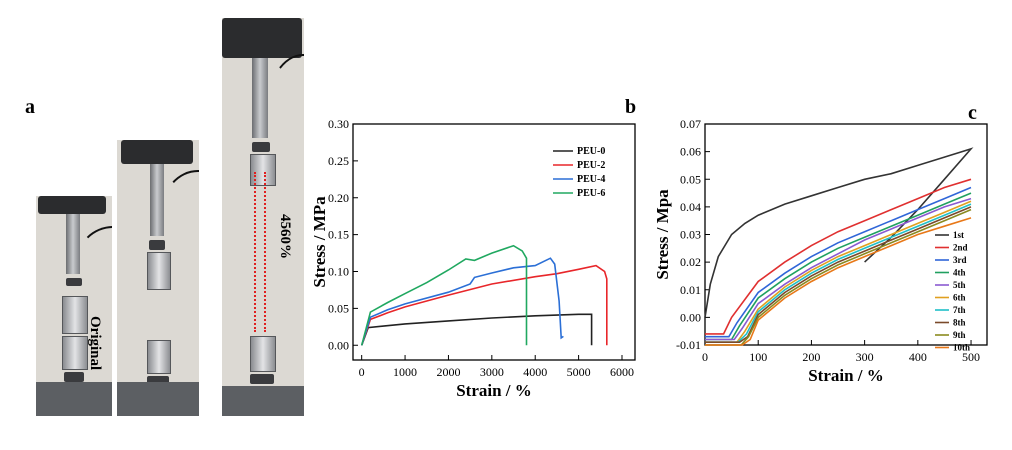 This screenshot has height=450, width=1012. What do you see at coordinates (690, 152) in the screenshot?
I see `y-tick-label: 0.06` at bounding box center [690, 152].